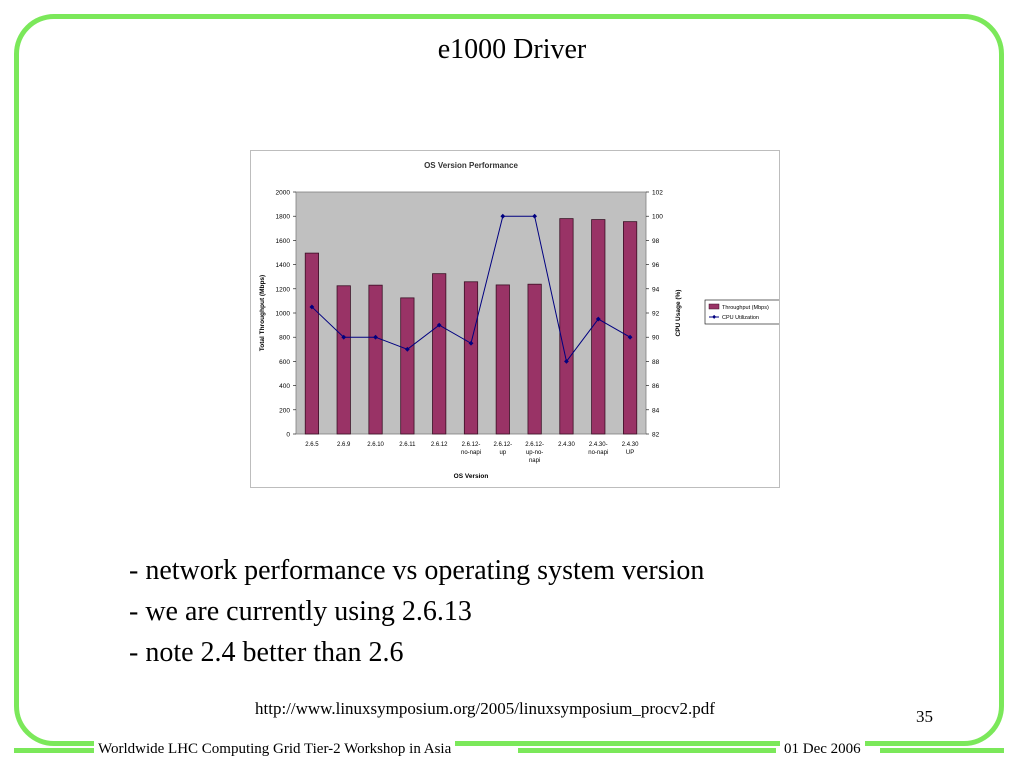  Describe the element at coordinates (262, 313) in the screenshot. I see `y-axis-title: Total Throughput (Mbps)` at that location.